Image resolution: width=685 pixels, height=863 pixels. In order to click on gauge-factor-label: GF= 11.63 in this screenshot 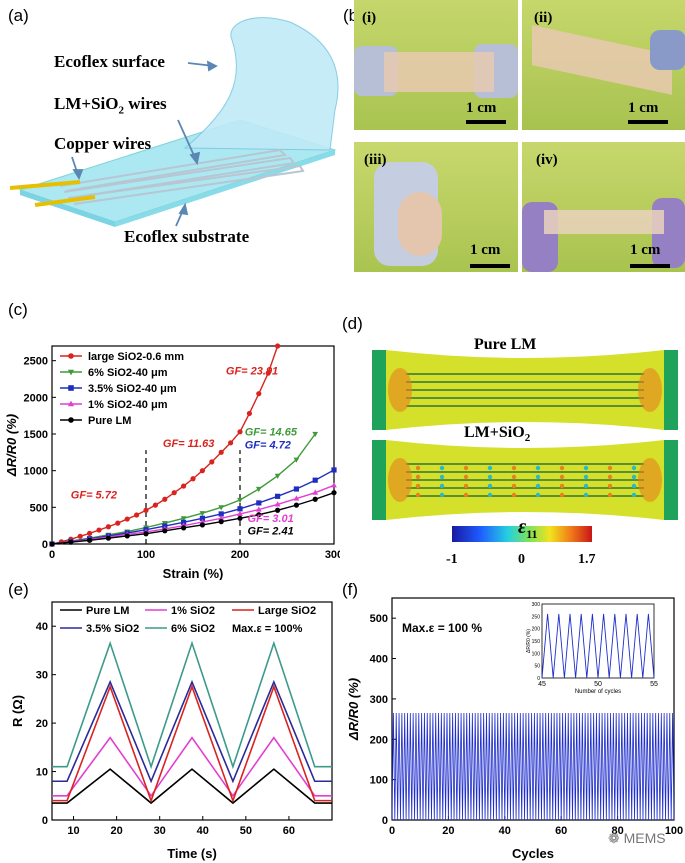, I will do `click(188, 444)`.